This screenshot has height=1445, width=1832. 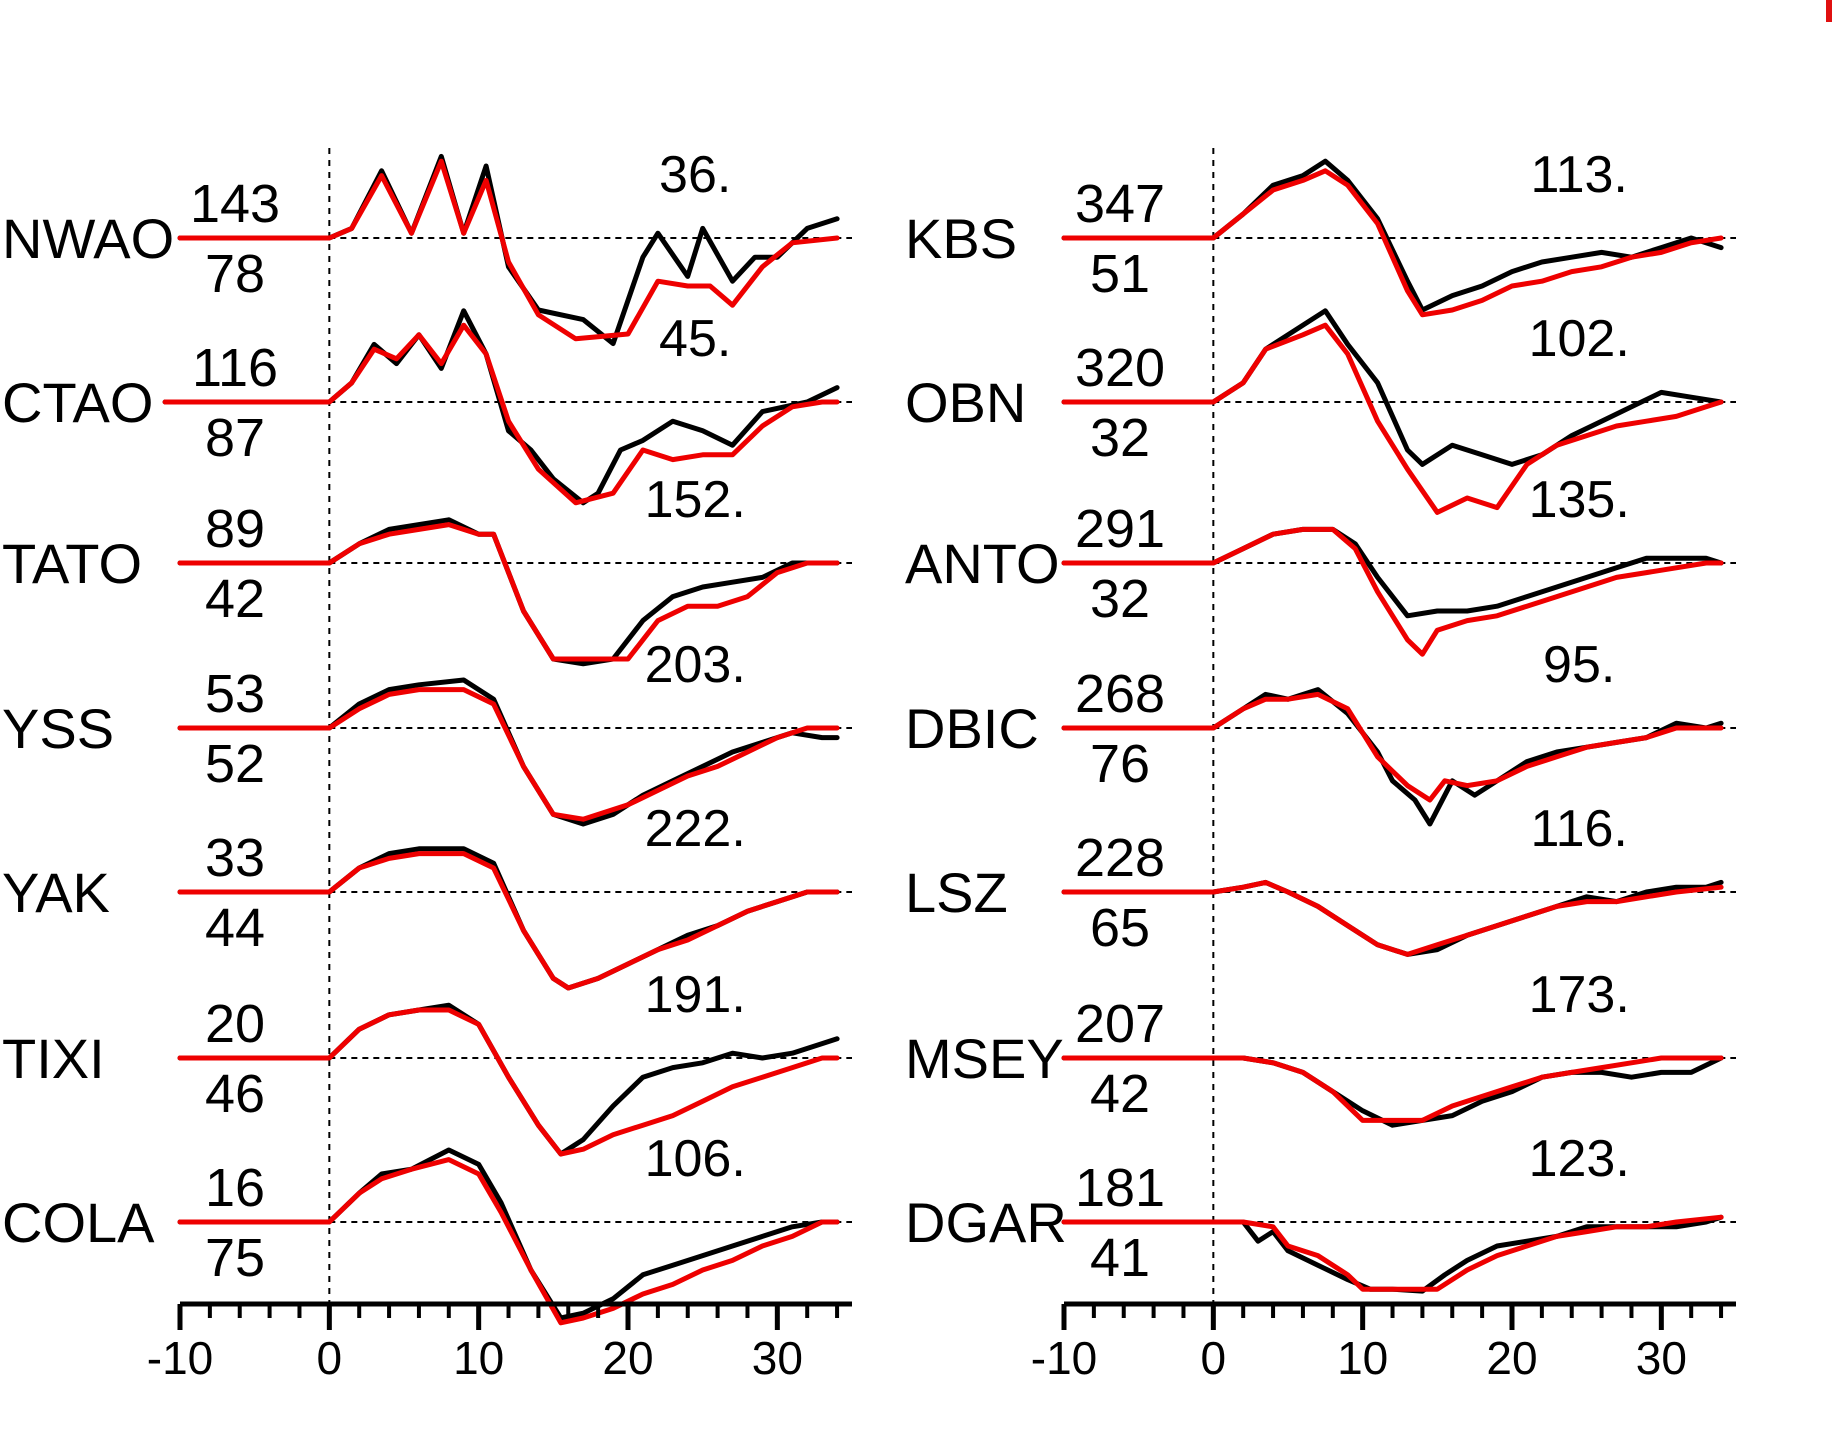 I want to click on peak-value-label: 113., so click(x=1579, y=175).